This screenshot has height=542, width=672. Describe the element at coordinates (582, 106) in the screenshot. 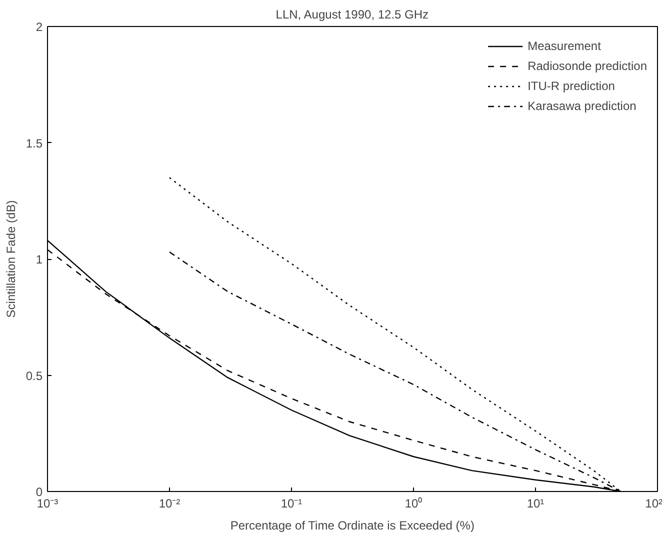

I see `legend-label: Karasawa prediction` at that location.